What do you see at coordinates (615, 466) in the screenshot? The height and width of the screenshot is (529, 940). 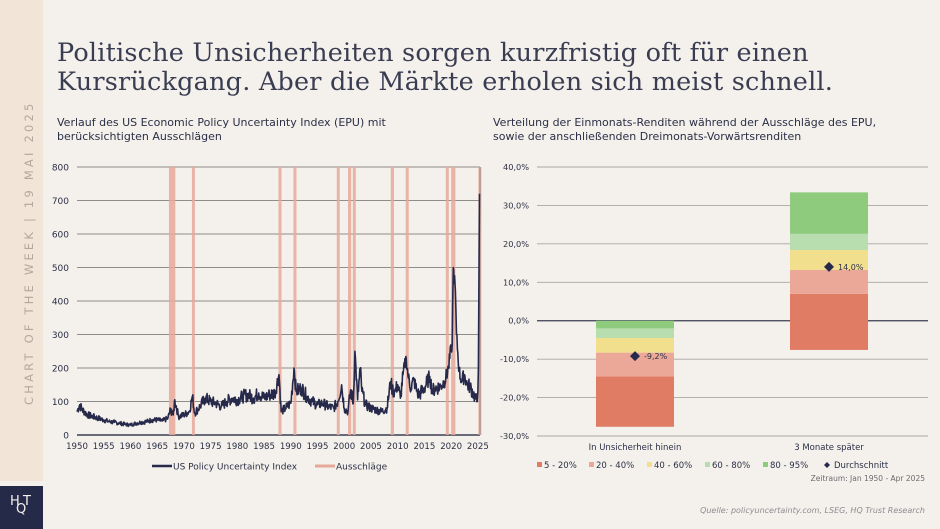 I see `legend-label: 20 - 40%` at bounding box center [615, 466].